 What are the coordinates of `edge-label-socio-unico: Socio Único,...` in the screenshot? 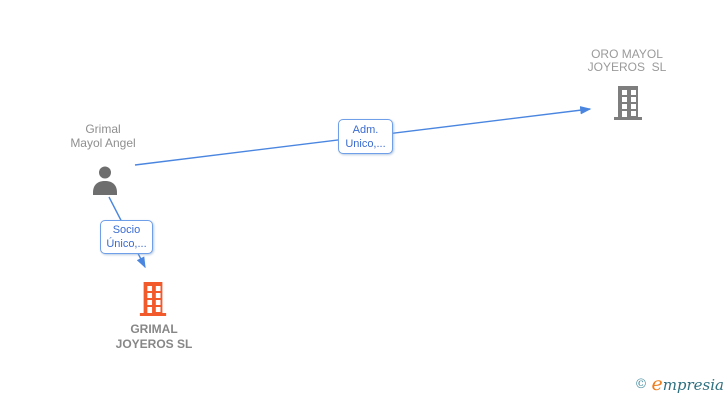 It's located at (126, 237).